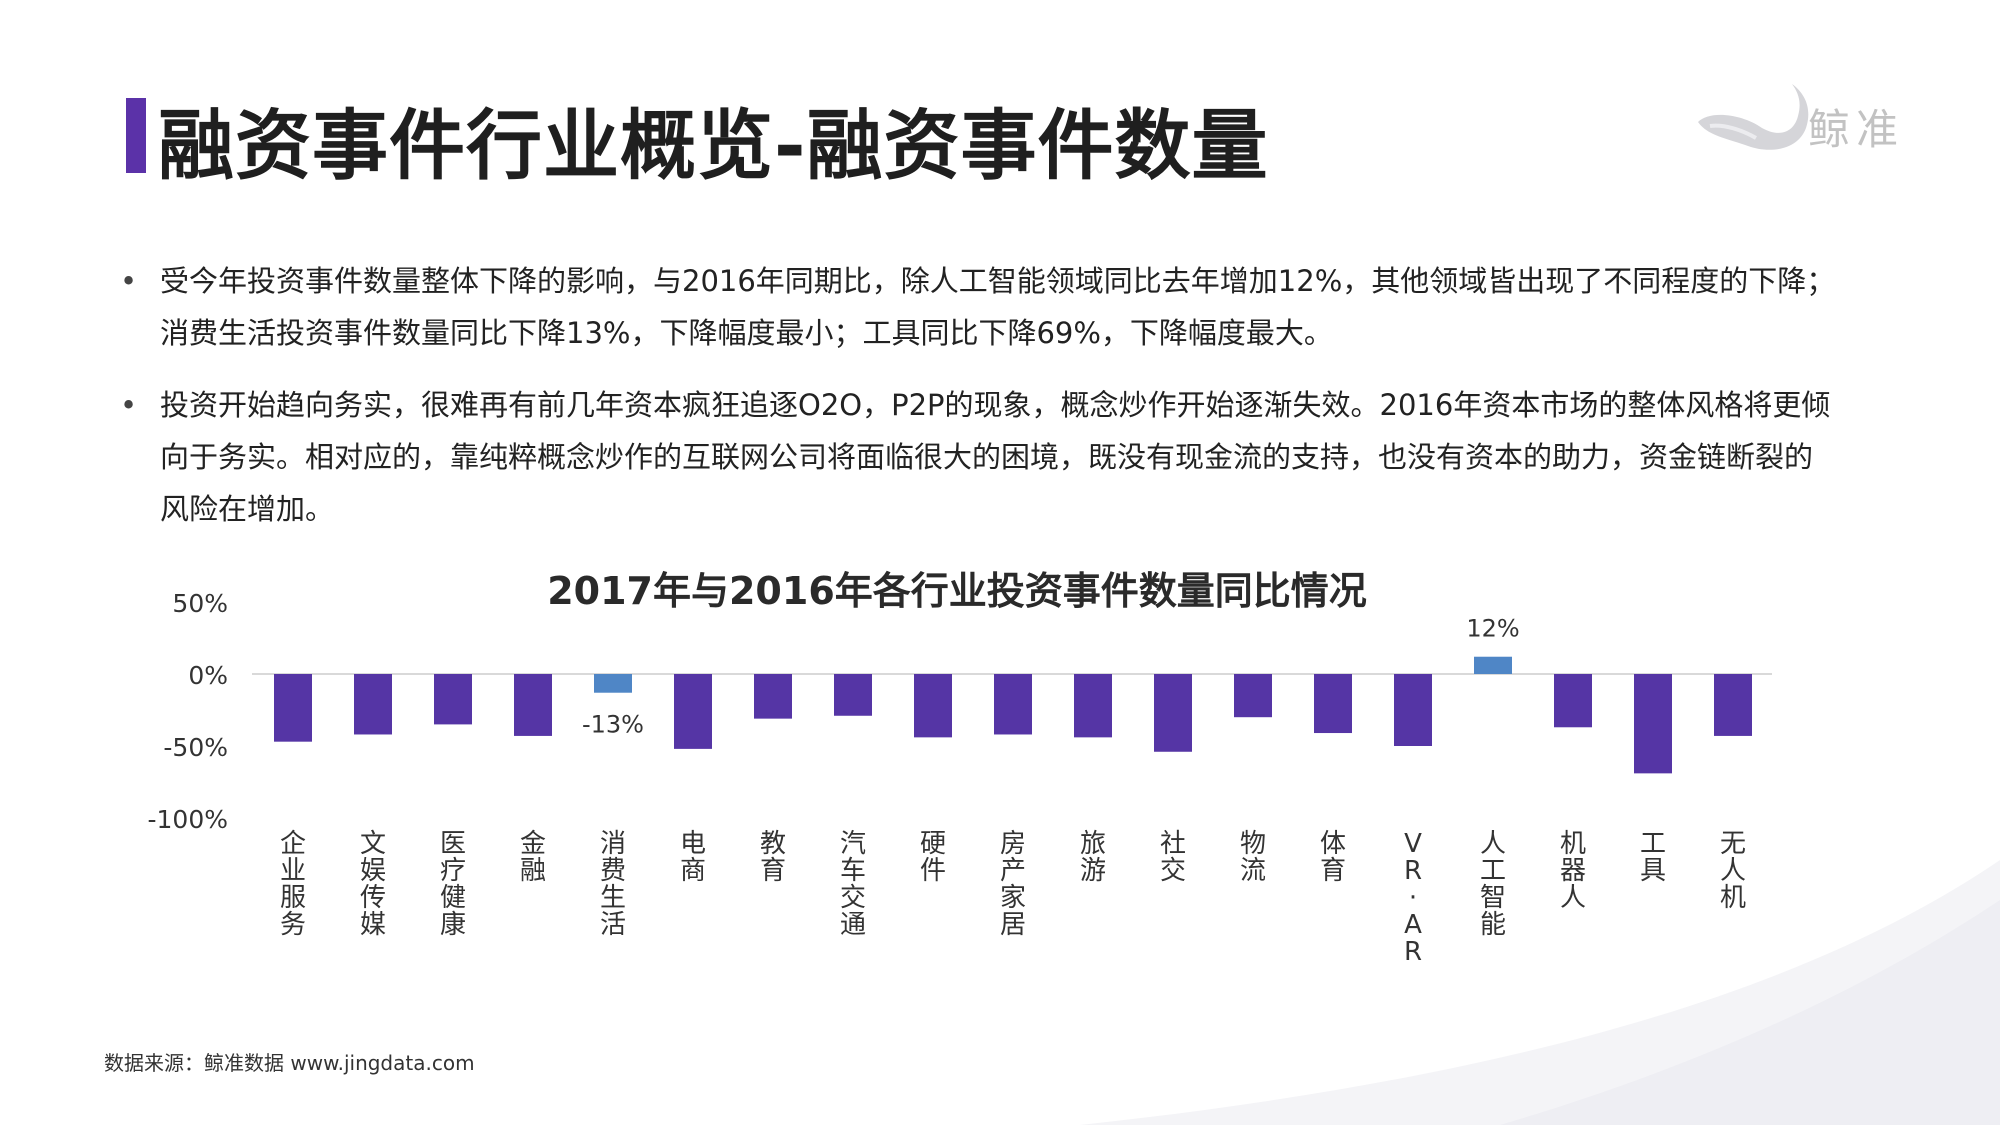 The image size is (2000, 1125). Describe the element at coordinates (208, 675) in the screenshot. I see `y-tick-label: 0%` at that location.